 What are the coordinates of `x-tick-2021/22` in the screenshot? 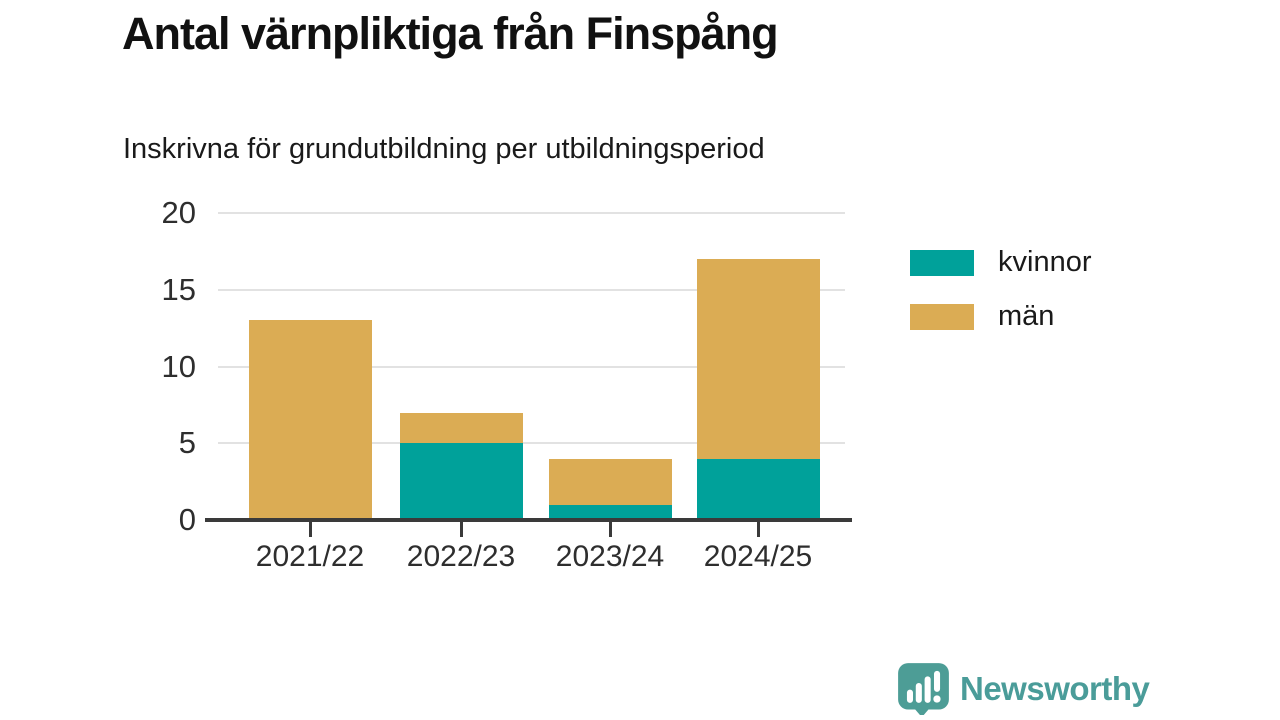 It's located at (310, 529).